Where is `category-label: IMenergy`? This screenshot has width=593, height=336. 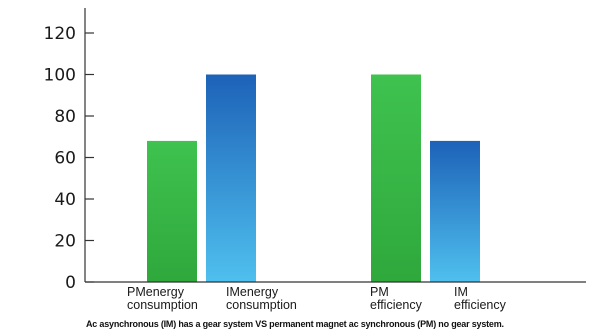
category-label: IMenergy is located at coordinates (252, 292).